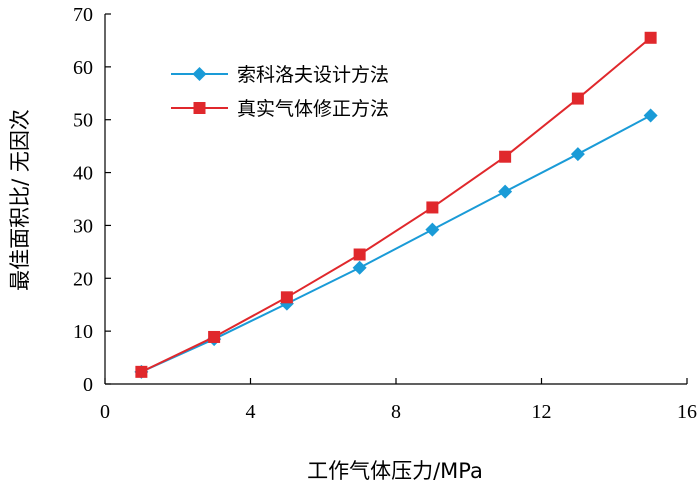  I want to click on legend-item-real-gas: 真实气体修正方法, so click(280, 109).